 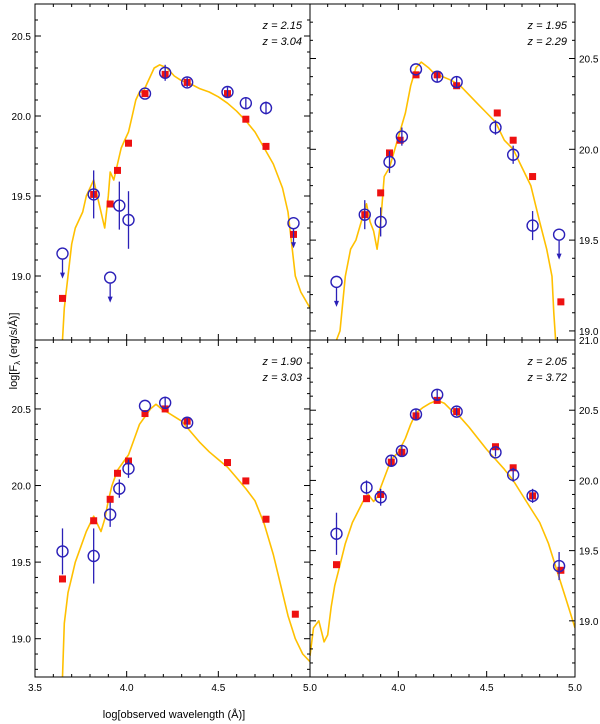 What do you see at coordinates (589, 341) in the screenshot?
I see `y-tick-label: 21.0` at bounding box center [589, 341].